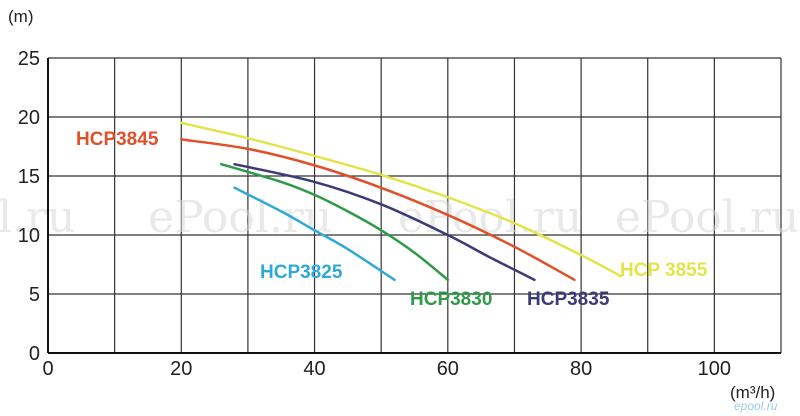  I want to click on y-tick-label: 25, so click(29, 59).